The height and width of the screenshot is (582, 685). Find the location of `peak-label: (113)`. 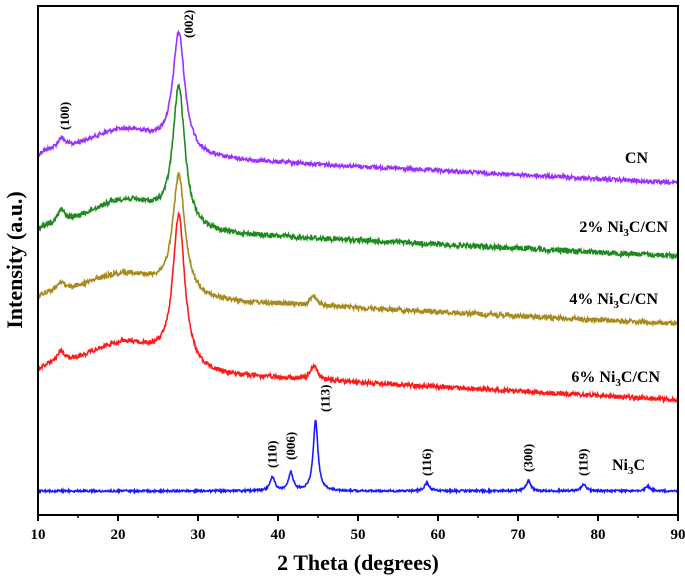

peak-label: (113) is located at coordinates (325, 398).